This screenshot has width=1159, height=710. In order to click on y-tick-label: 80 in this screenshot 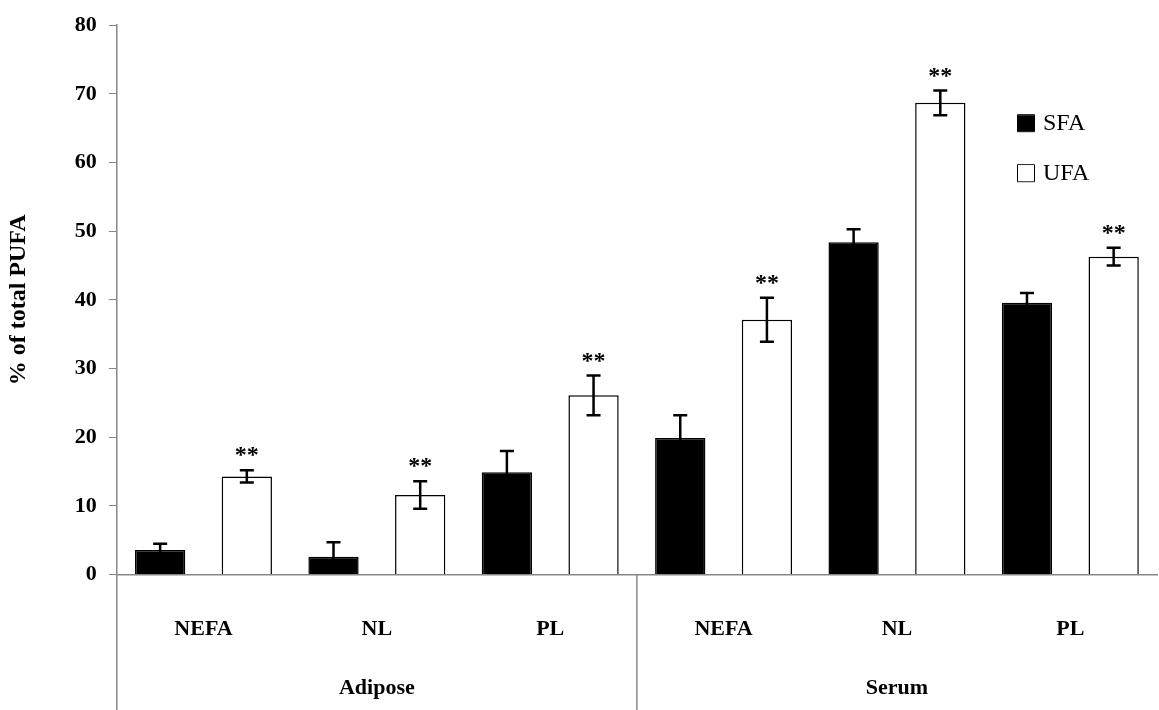, I will do `click(85, 23)`.